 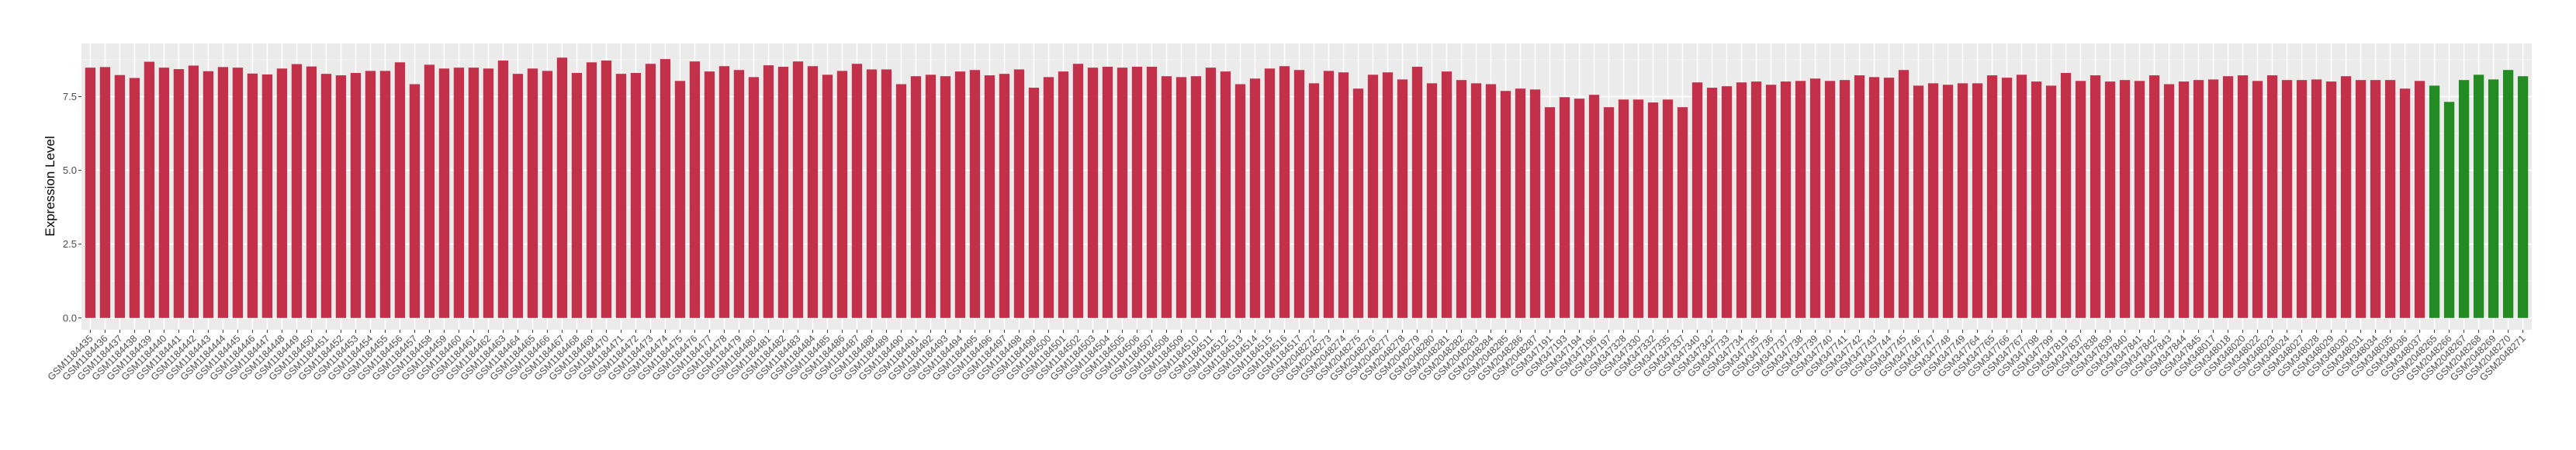 What do you see at coordinates (1446, 194) in the screenshot?
I see `bar-GSM2048281` at bounding box center [1446, 194].